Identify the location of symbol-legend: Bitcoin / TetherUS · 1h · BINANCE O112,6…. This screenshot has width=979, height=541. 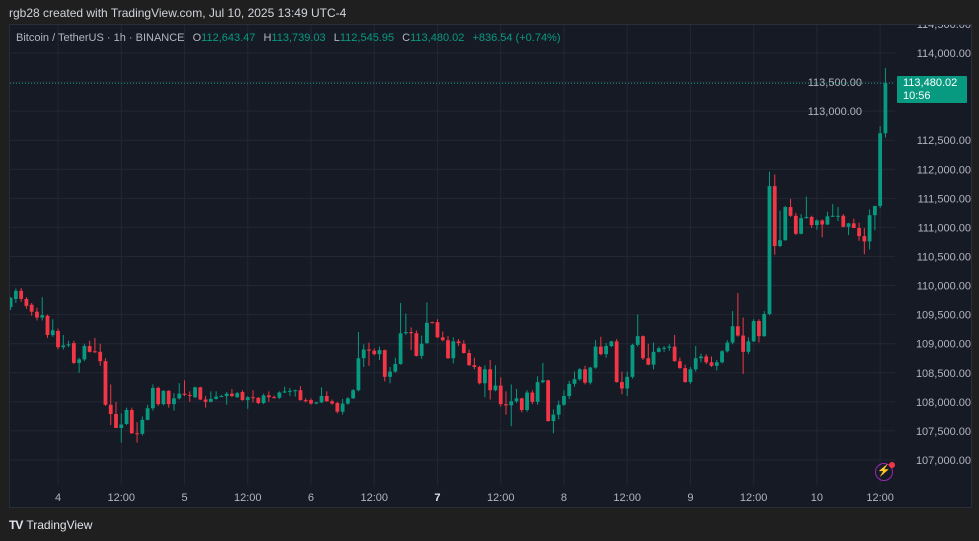
(288, 38).